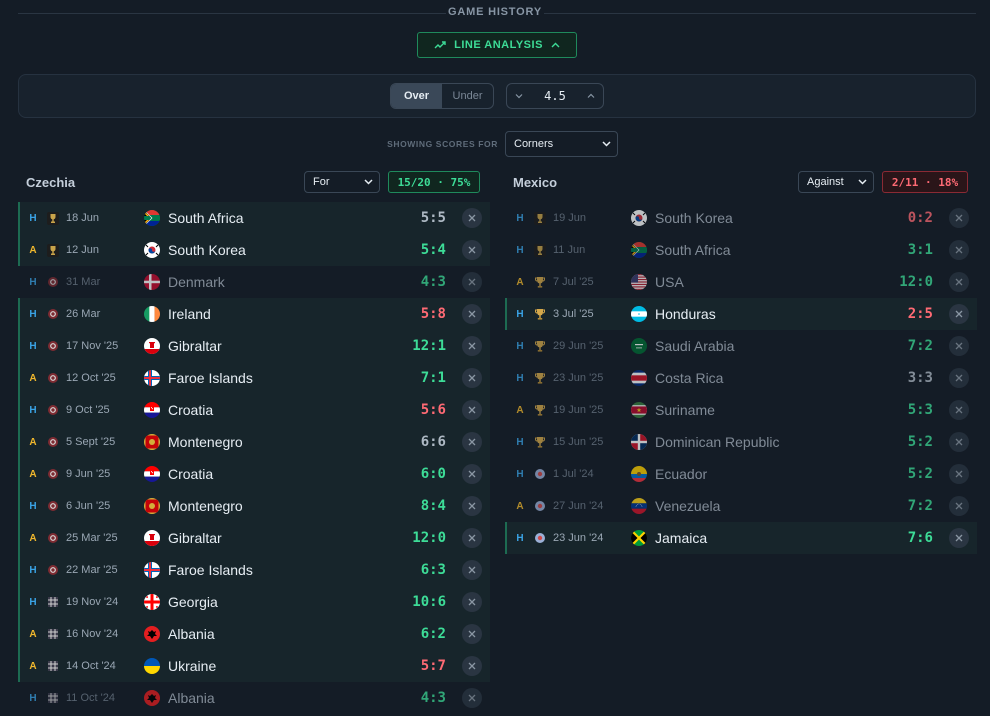 Image resolution: width=990 pixels, height=716 pixels. Describe the element at coordinates (688, 506) in the screenshot. I see `opponent-name: Venezuela` at that location.